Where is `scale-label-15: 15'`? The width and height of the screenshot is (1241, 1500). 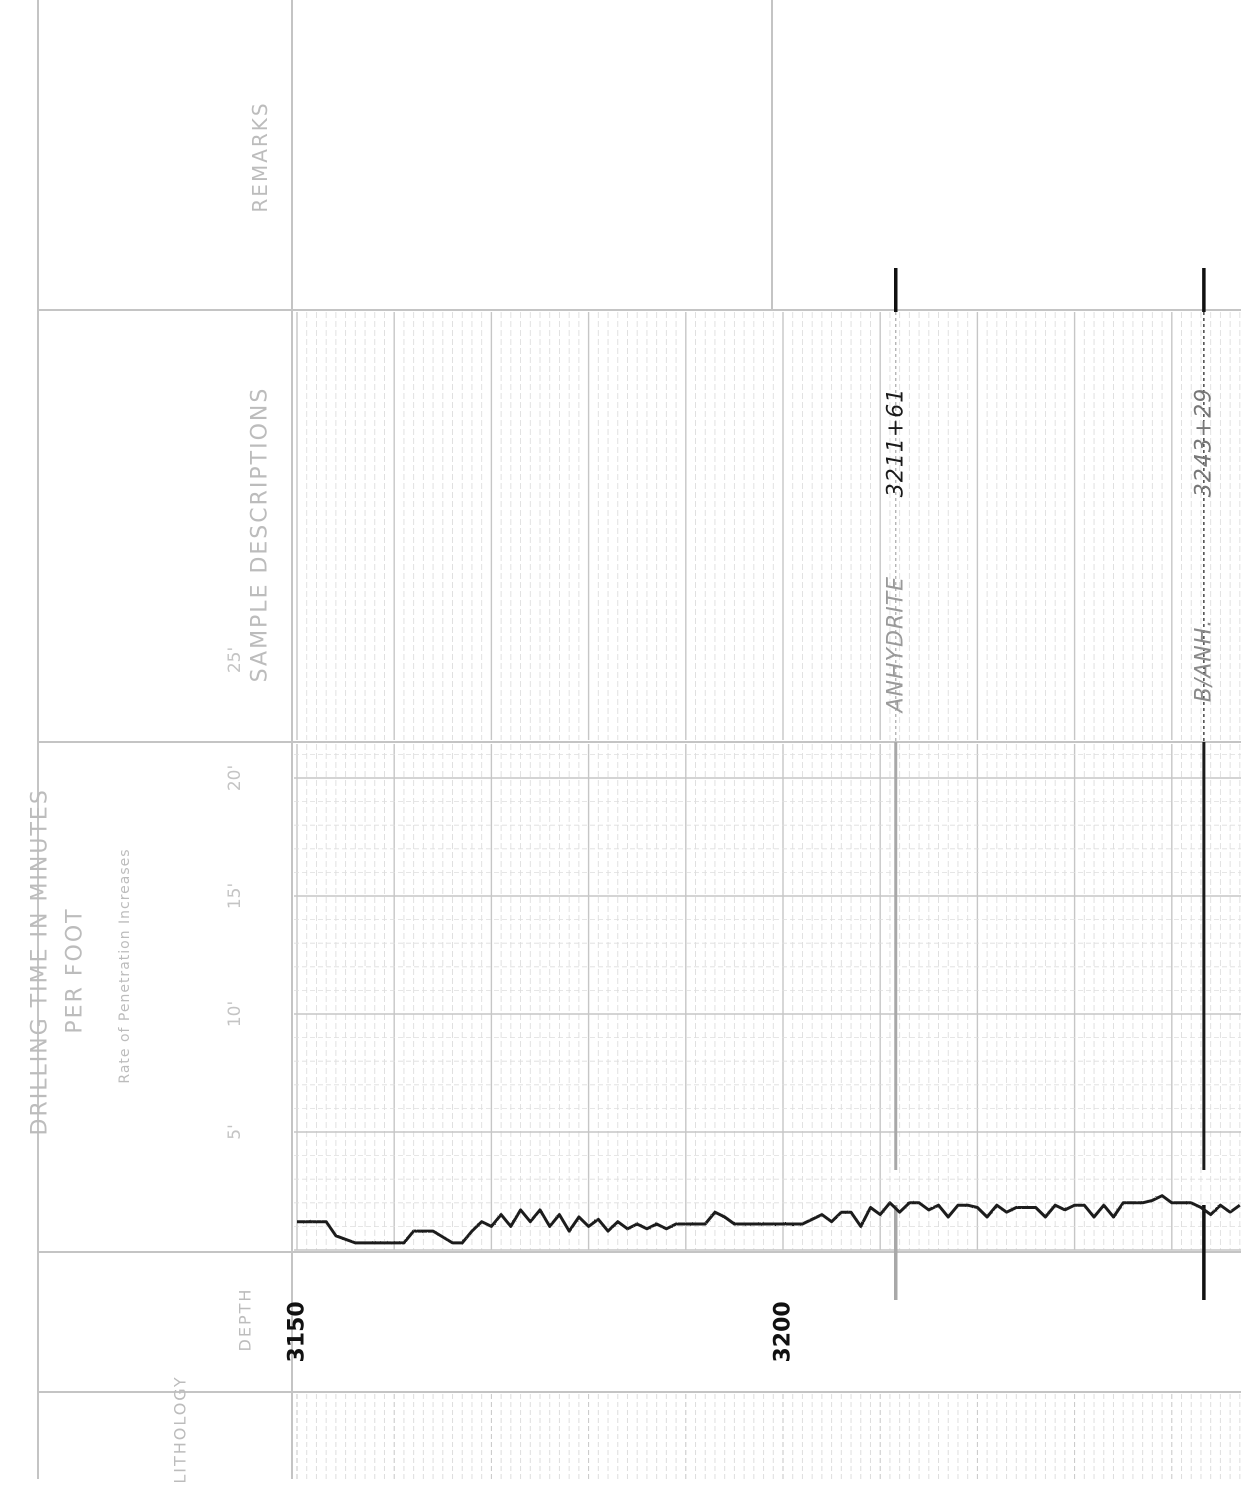 scale-label-15: 15' is located at coordinates (235, 896).